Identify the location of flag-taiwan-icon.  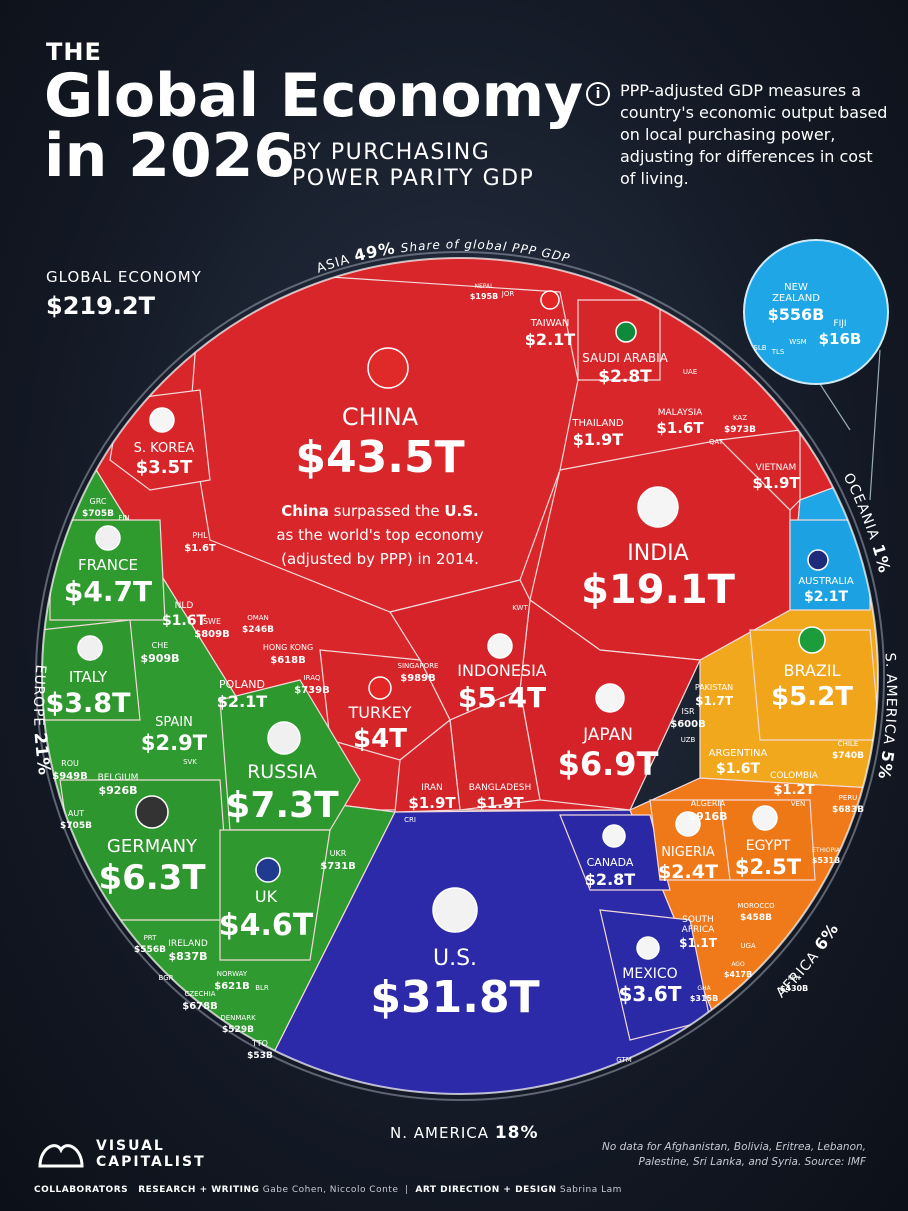
(550, 300).